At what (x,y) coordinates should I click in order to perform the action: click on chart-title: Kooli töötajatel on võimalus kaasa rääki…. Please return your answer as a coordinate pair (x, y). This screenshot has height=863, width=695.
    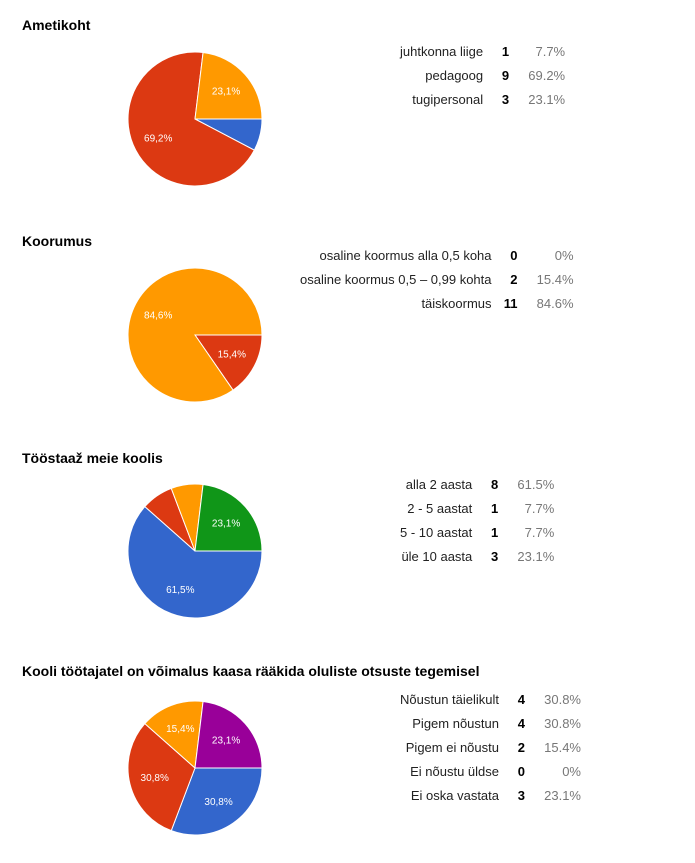
    Looking at the image, I should click on (251, 671).